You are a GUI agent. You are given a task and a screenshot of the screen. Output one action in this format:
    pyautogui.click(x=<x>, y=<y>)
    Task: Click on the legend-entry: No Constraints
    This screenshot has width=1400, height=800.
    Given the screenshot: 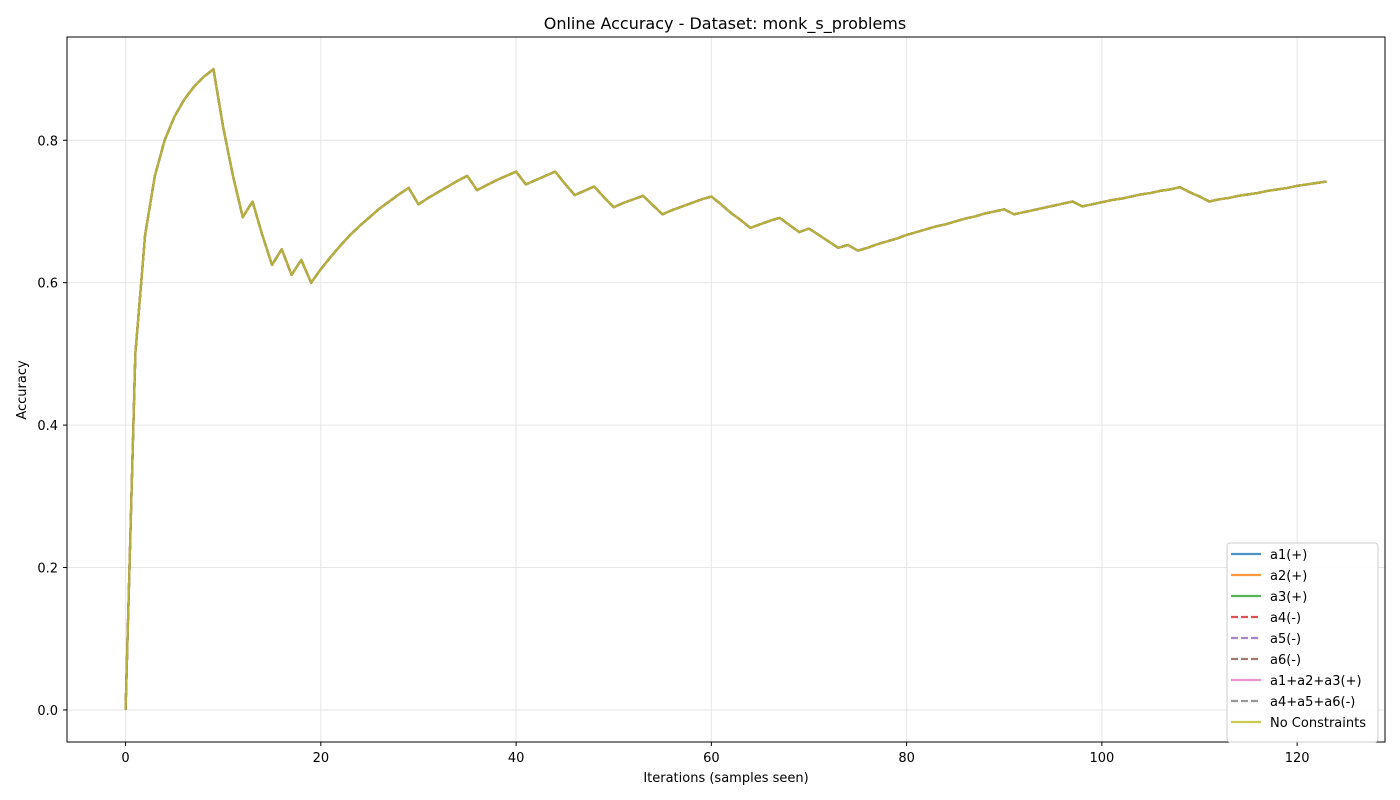 What is the action you would take?
    pyautogui.click(x=1318, y=723)
    